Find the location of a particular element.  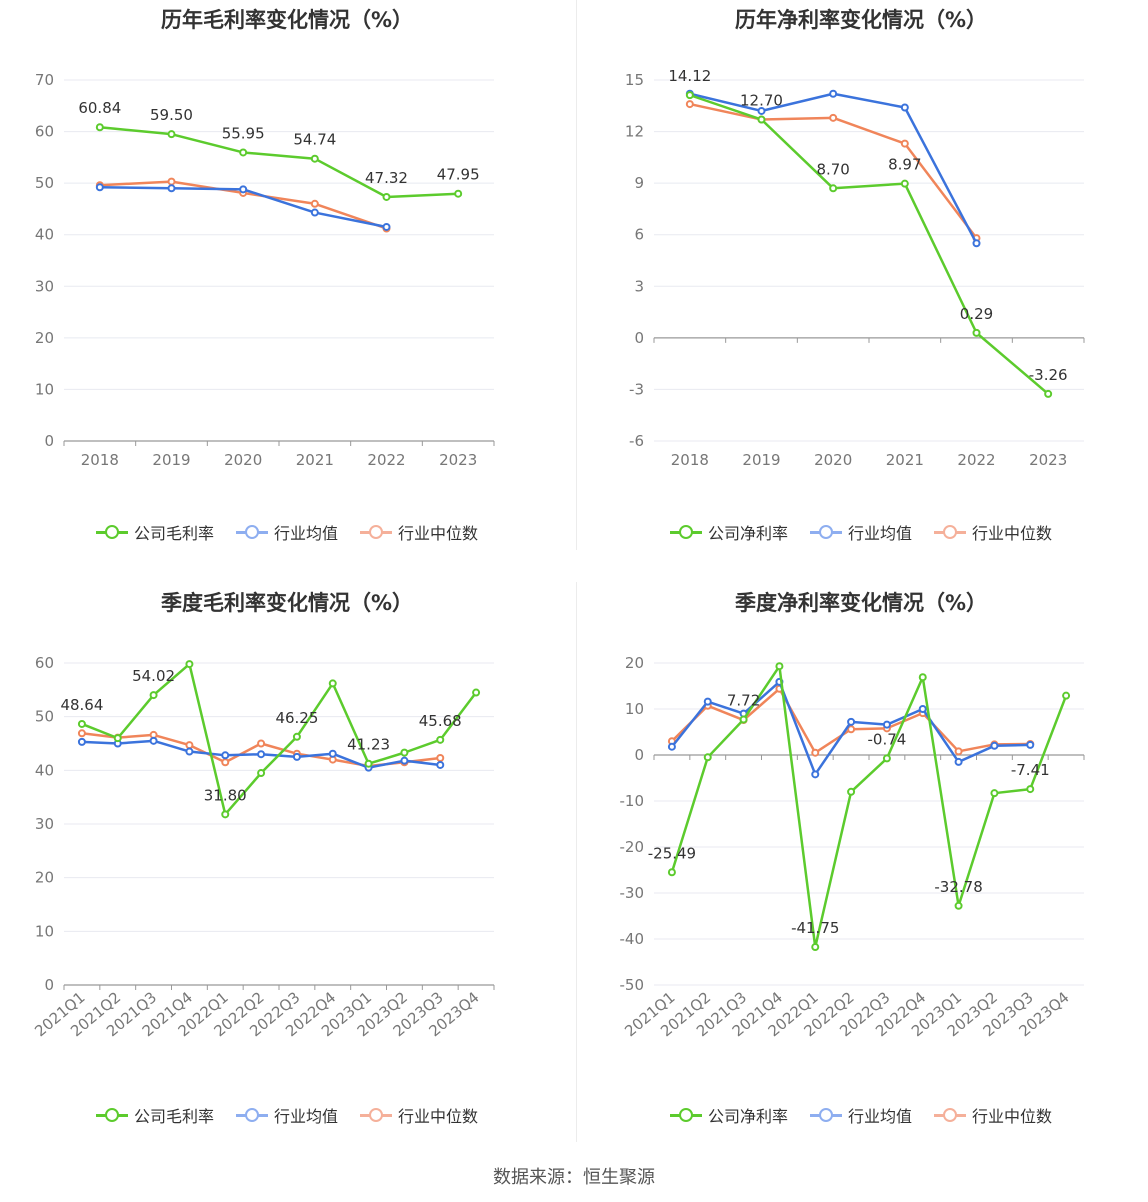

data-label: 54.74 is located at coordinates (314, 140).